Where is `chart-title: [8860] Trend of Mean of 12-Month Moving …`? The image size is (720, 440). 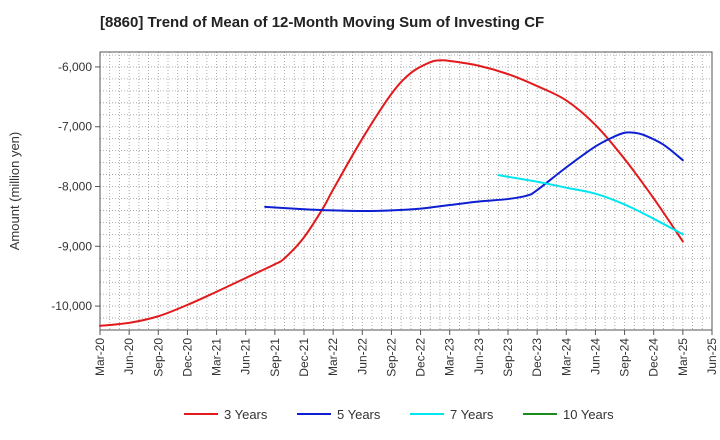 chart-title: [8860] Trend of Mean of 12-Month Moving … is located at coordinates (322, 22).